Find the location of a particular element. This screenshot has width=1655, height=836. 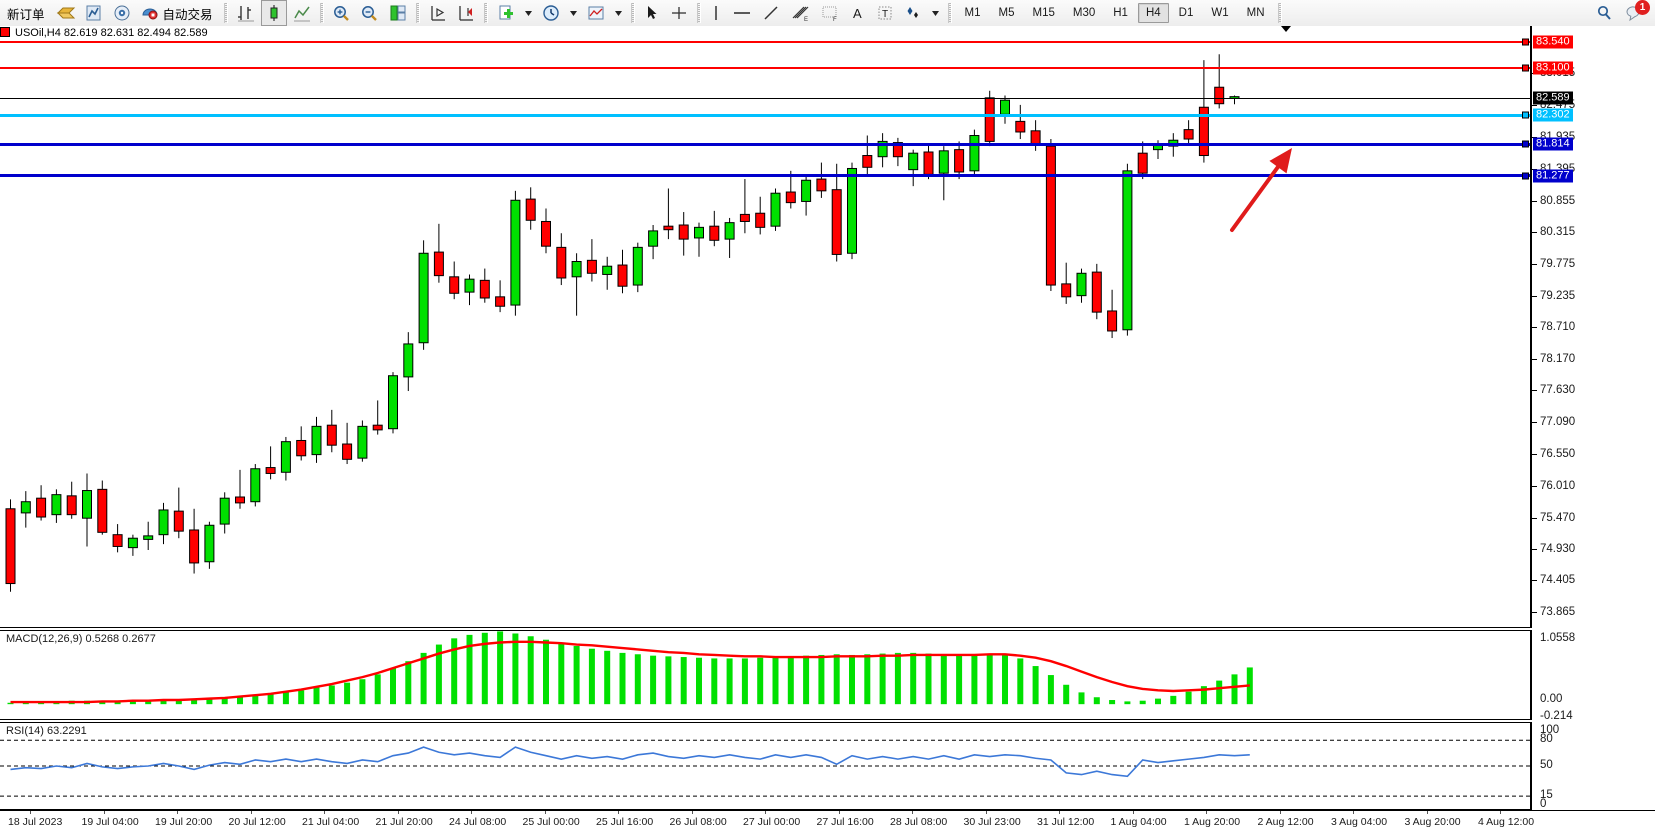

macd-label: MACD(12,26,9) 0.5268 0.2677 is located at coordinates (81, 639).